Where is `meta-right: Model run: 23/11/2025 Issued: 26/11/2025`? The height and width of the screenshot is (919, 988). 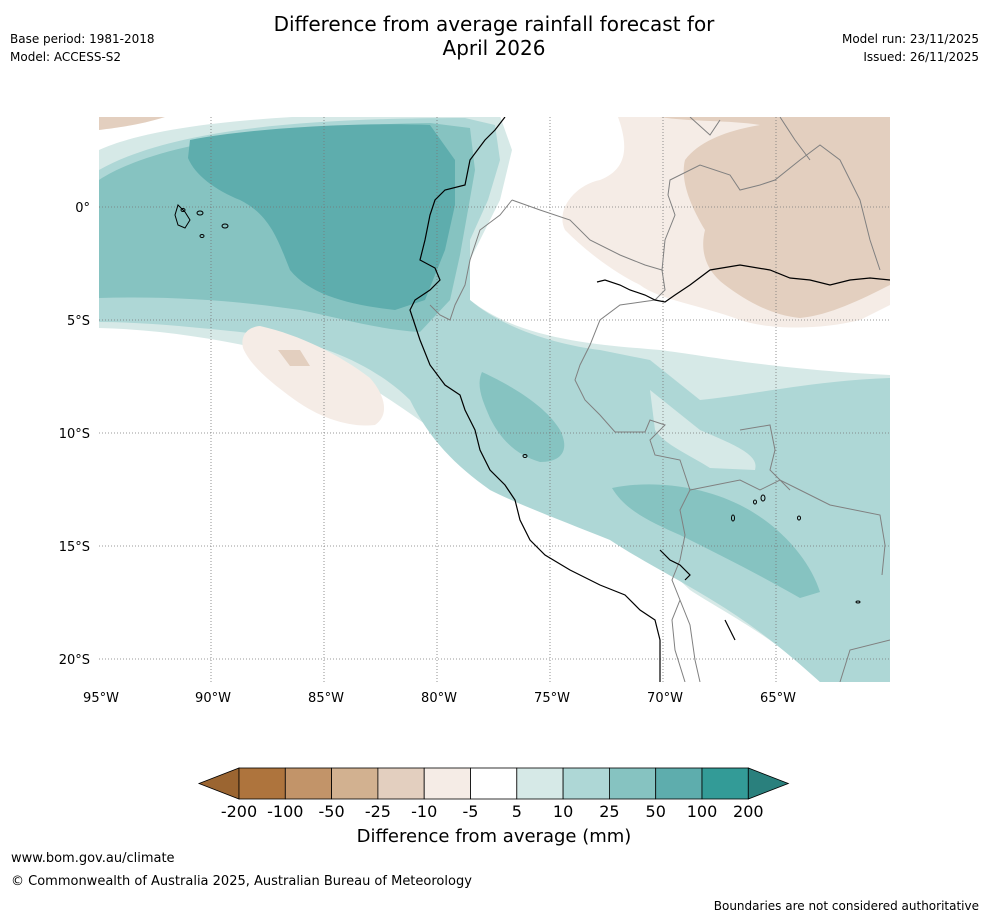
meta-right: Model run: 23/11/2025 Issued: 26/11/2025 is located at coordinates (910, 48).